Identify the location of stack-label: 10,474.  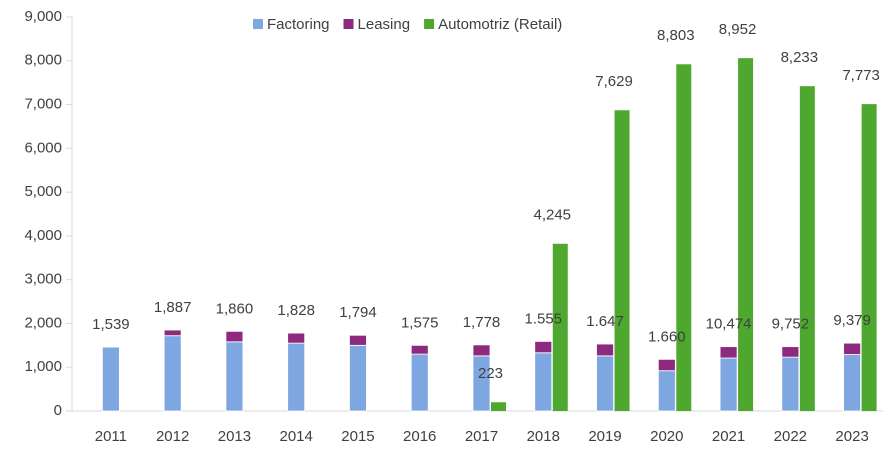
(729, 324).